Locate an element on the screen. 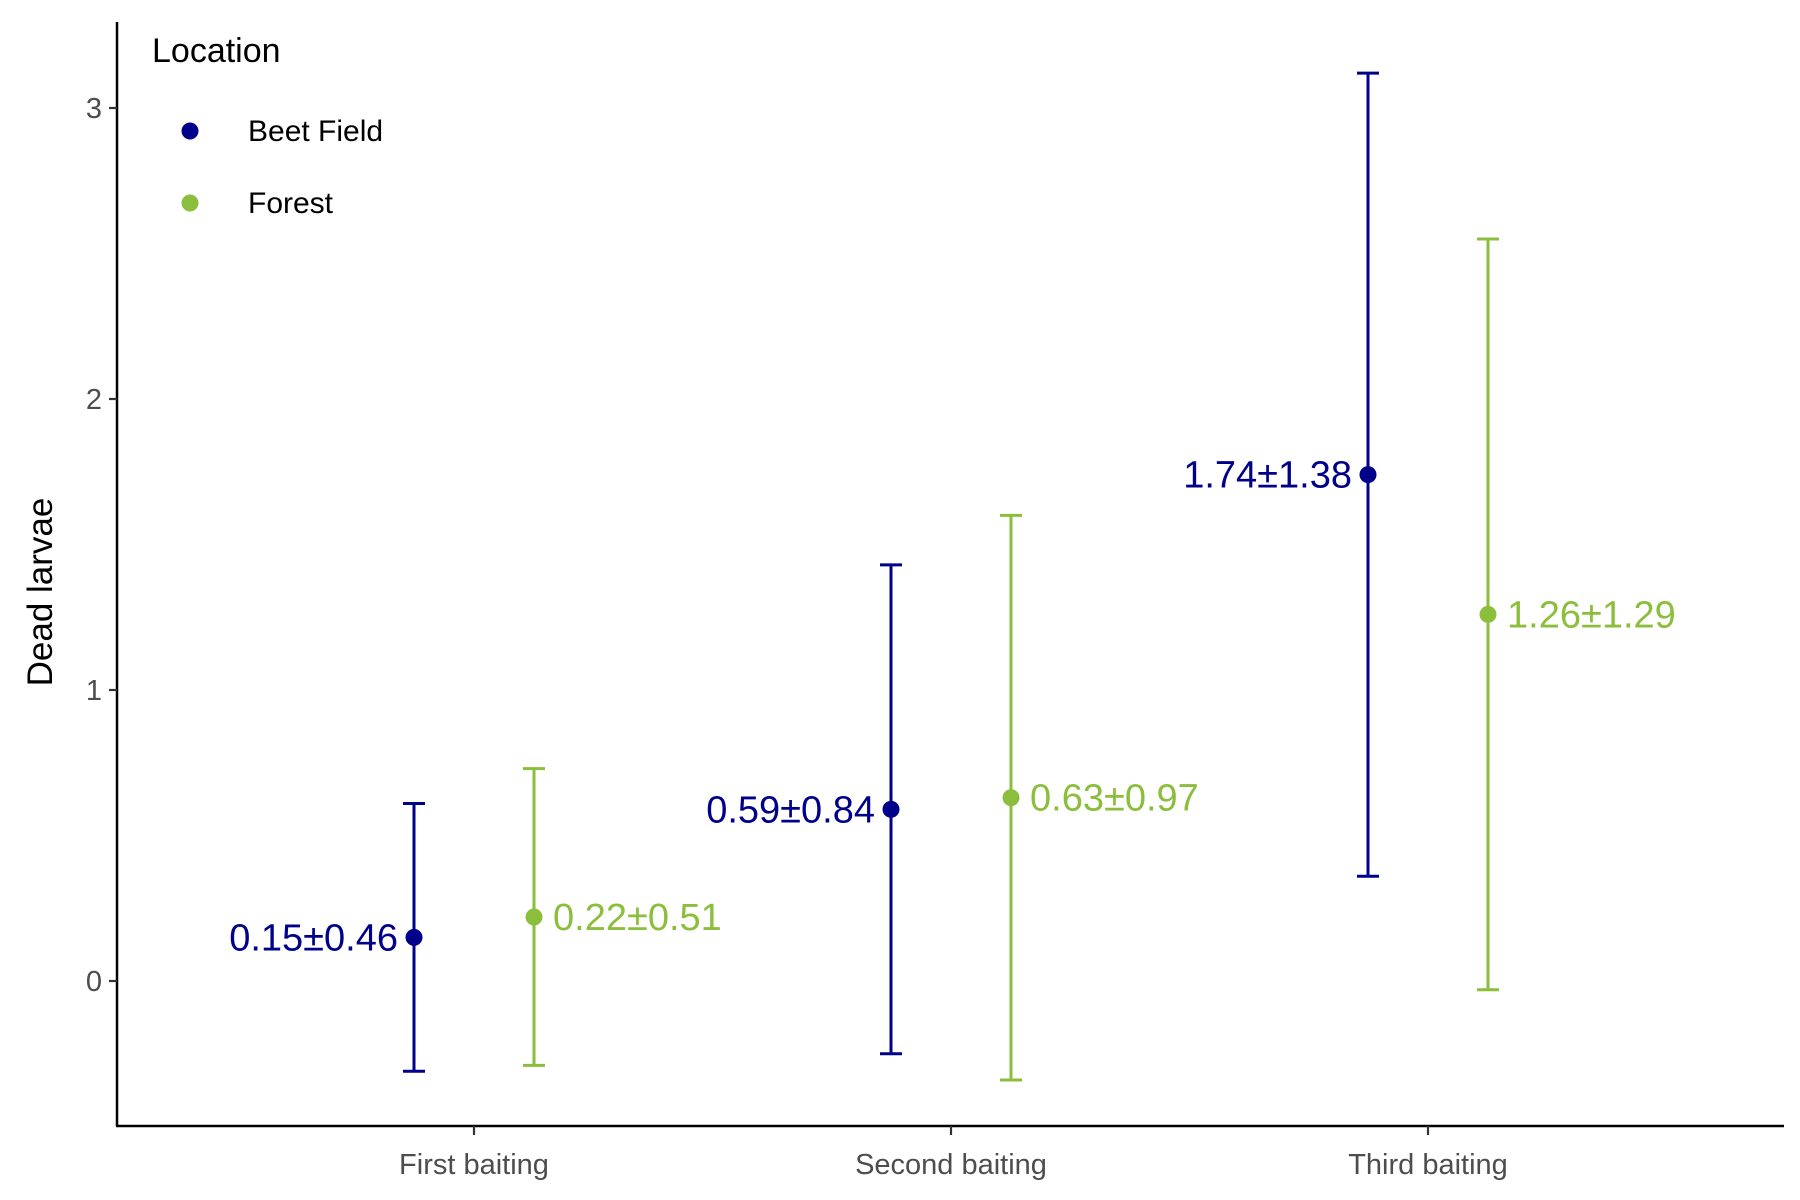 The width and height of the screenshot is (1800, 1200). x-tick-label: First baiting is located at coordinates (474, 1165).